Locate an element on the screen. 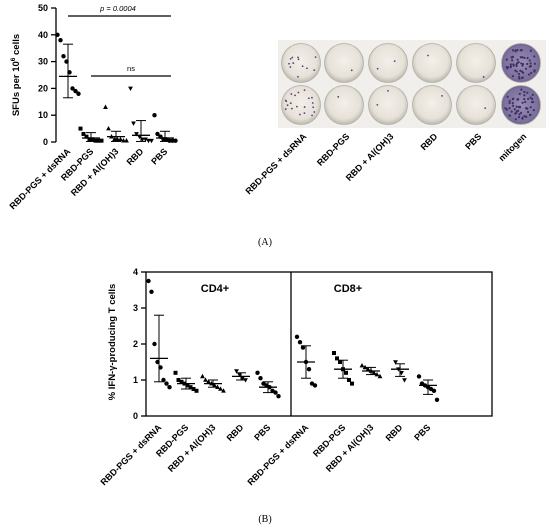  well-r0-c1 is located at coordinates (344, 63).